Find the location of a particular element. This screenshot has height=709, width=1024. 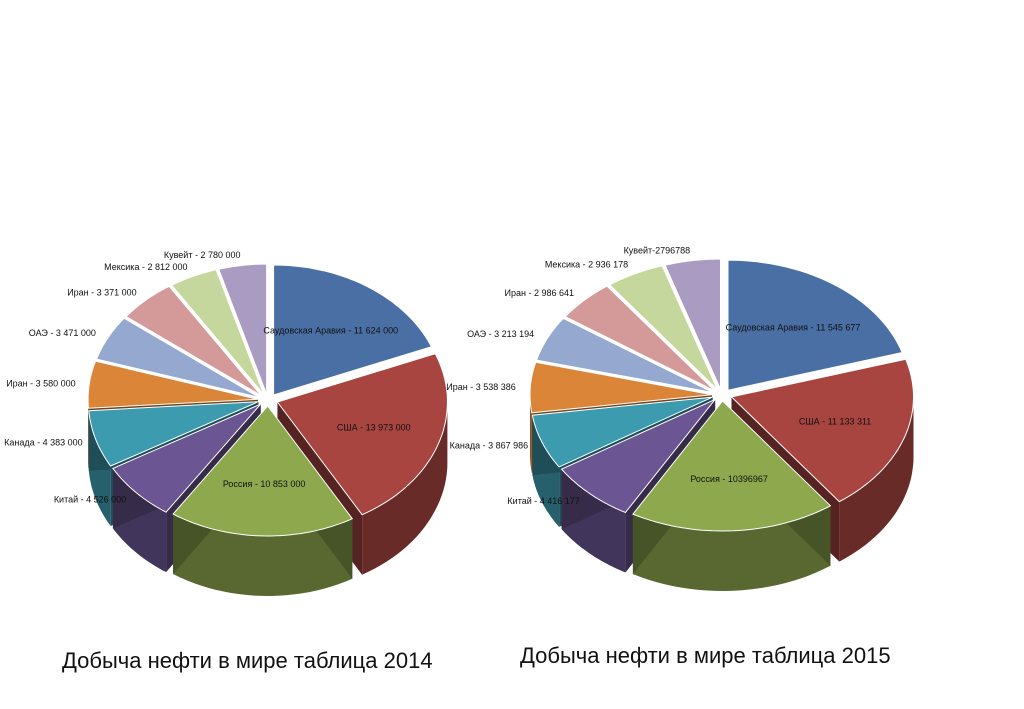

pie-label-1-2: Россия - 10396967 is located at coordinates (729, 479).